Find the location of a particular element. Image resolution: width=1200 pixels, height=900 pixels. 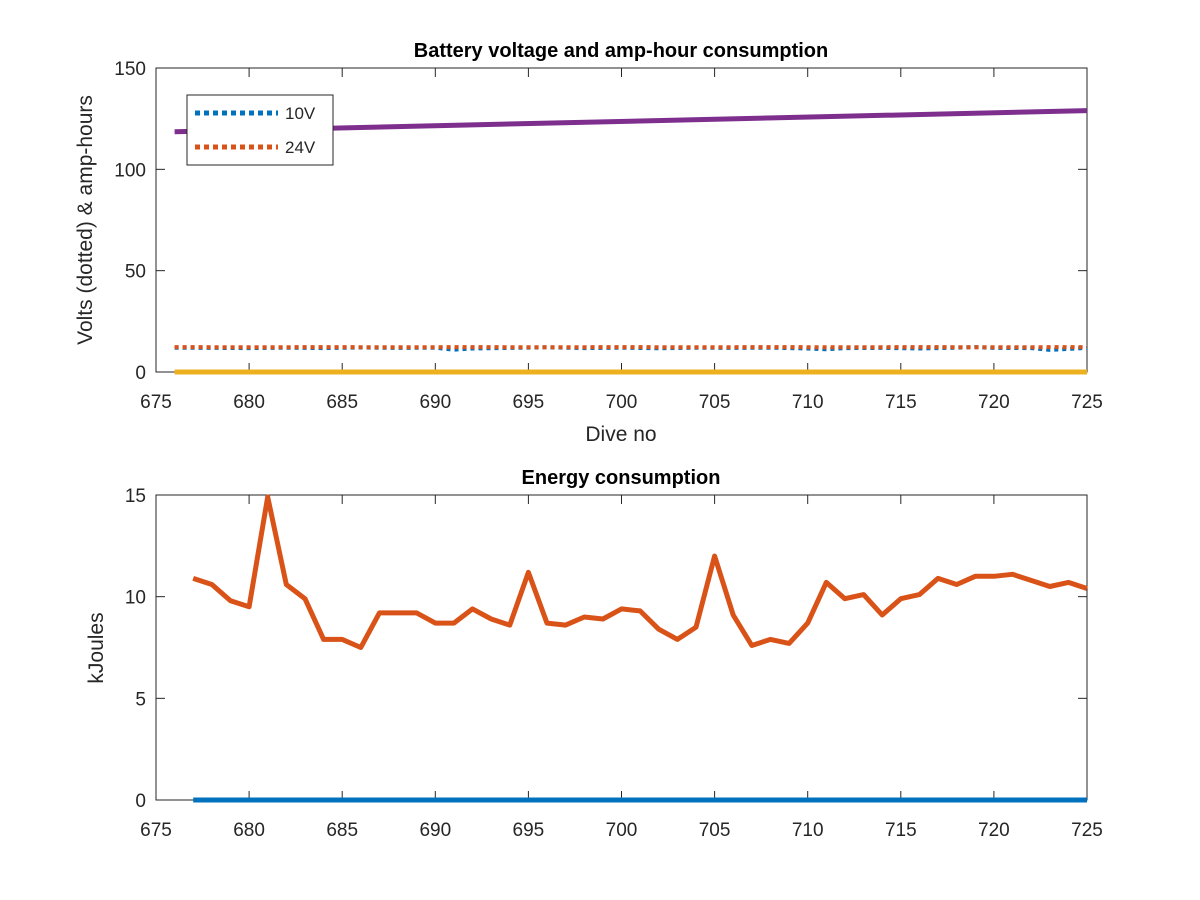

bottom-y-axis-label: kJoules is located at coordinates (96, 647).